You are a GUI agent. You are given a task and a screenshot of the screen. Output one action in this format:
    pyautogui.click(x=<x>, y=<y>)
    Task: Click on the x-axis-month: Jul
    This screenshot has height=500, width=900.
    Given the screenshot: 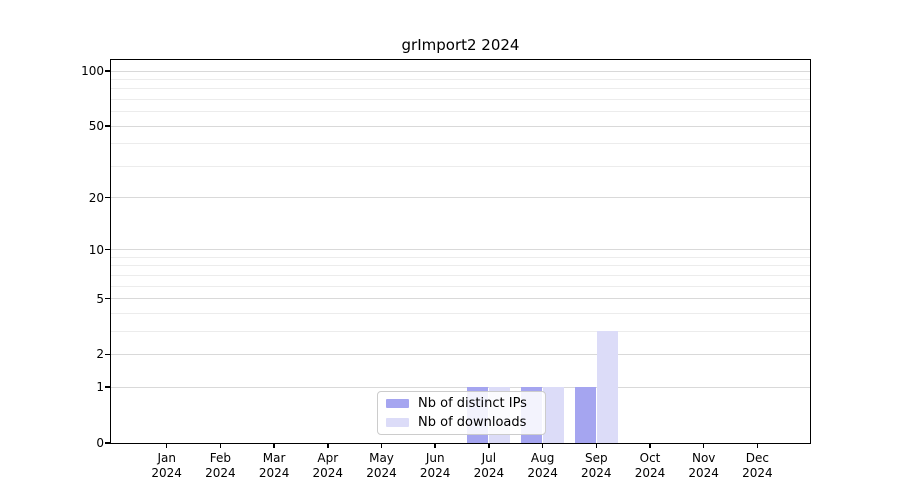 What is the action you would take?
    pyautogui.click(x=489, y=458)
    